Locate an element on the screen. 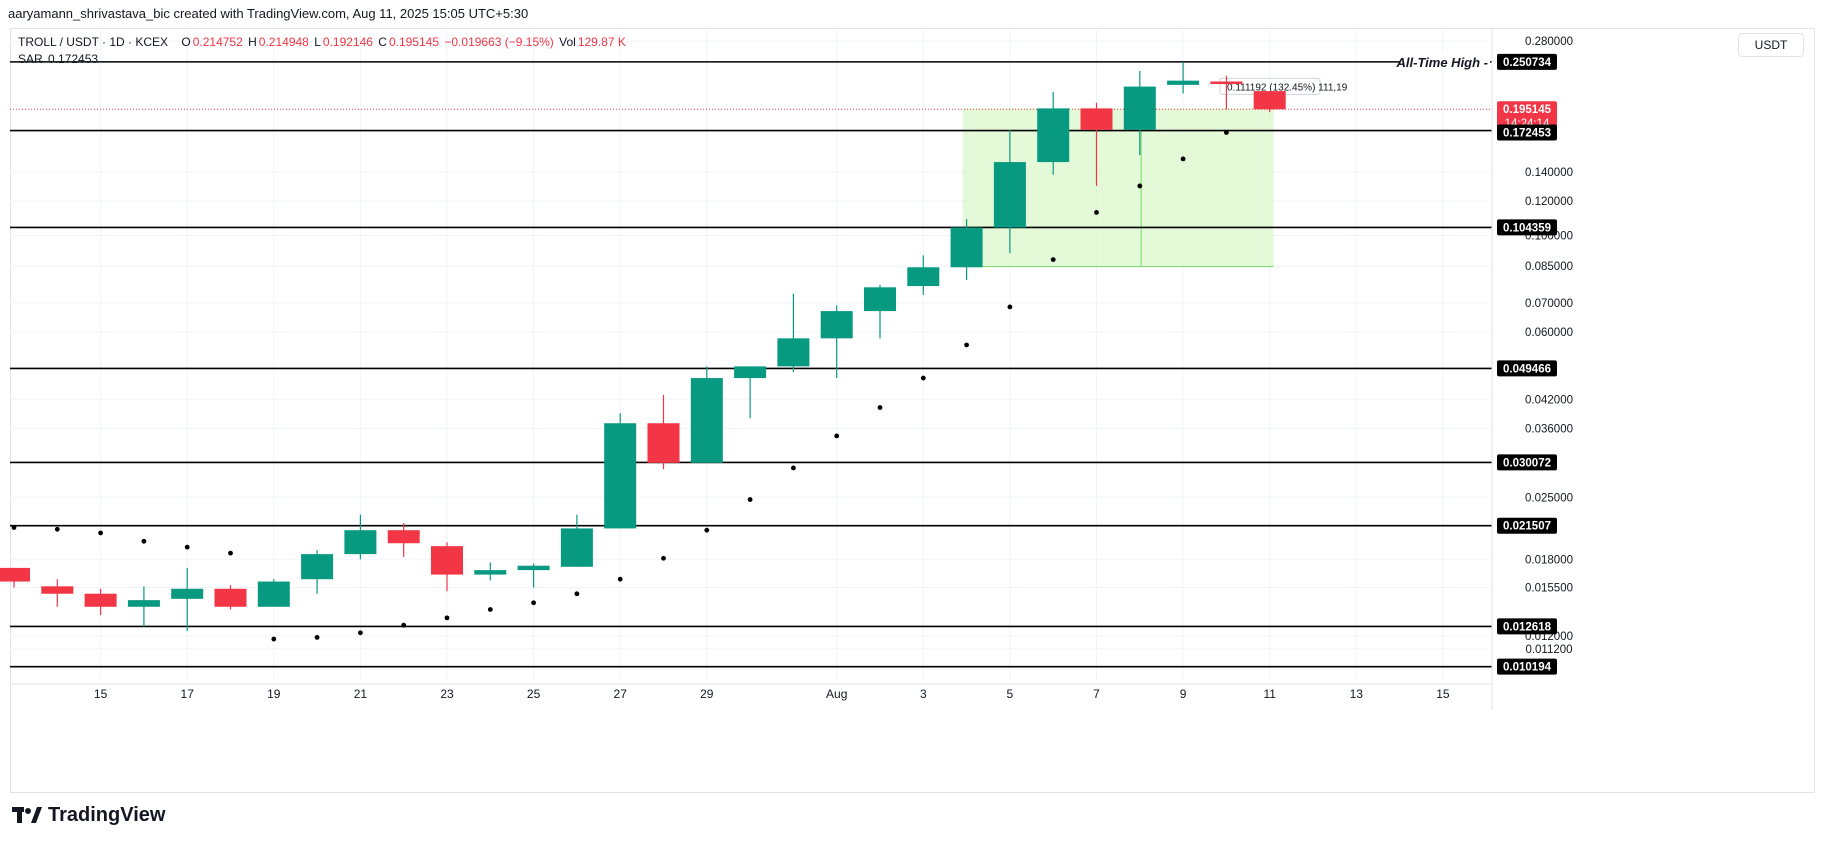 This screenshot has width=1825, height=849. sar-badge is located at coordinates (1527, 132).